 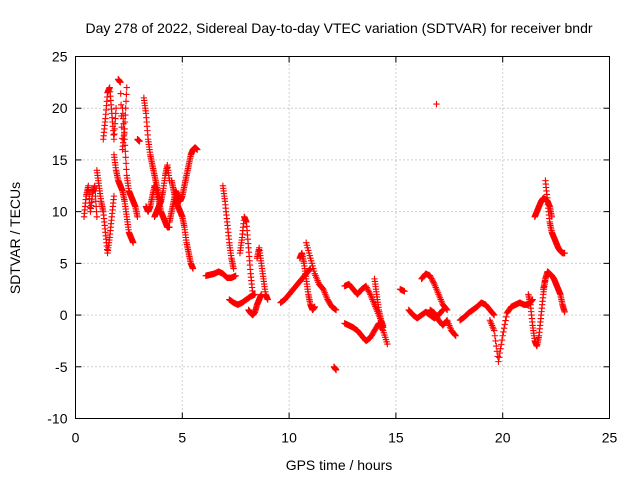 What do you see at coordinates (246, 255) in the screenshot?
I see `series-arc16` at bounding box center [246, 255].